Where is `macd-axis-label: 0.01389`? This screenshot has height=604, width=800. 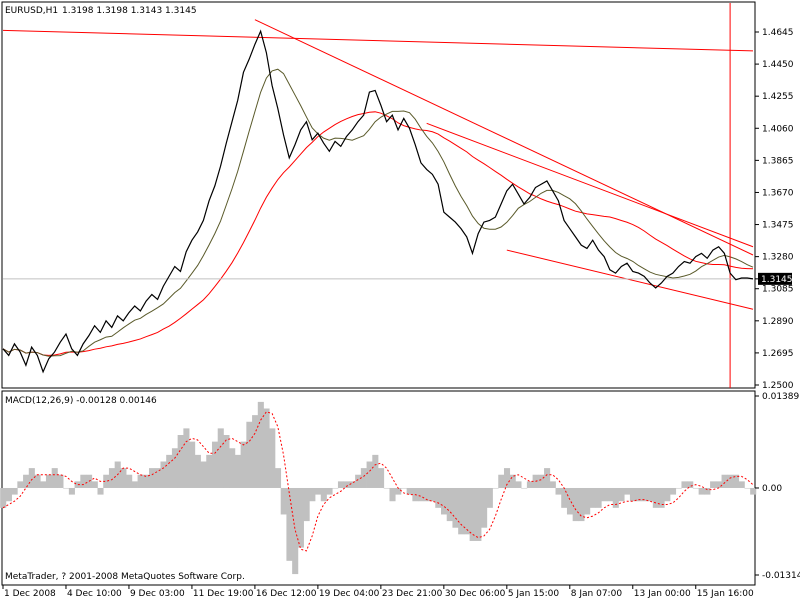
macd-axis-label: 0.01389 is located at coordinates (780, 397).